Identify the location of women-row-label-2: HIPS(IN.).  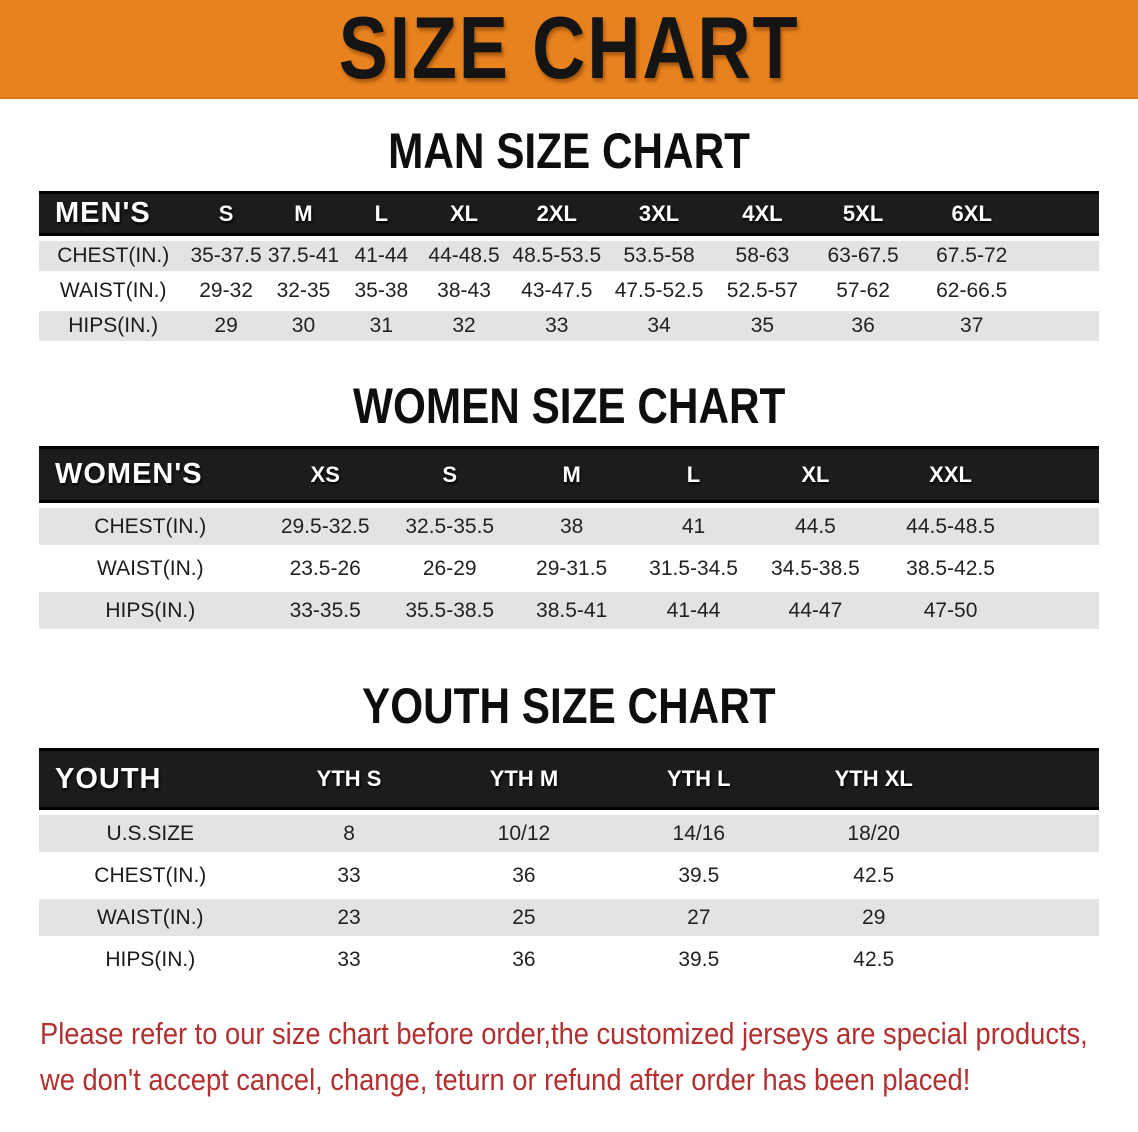
(150, 610).